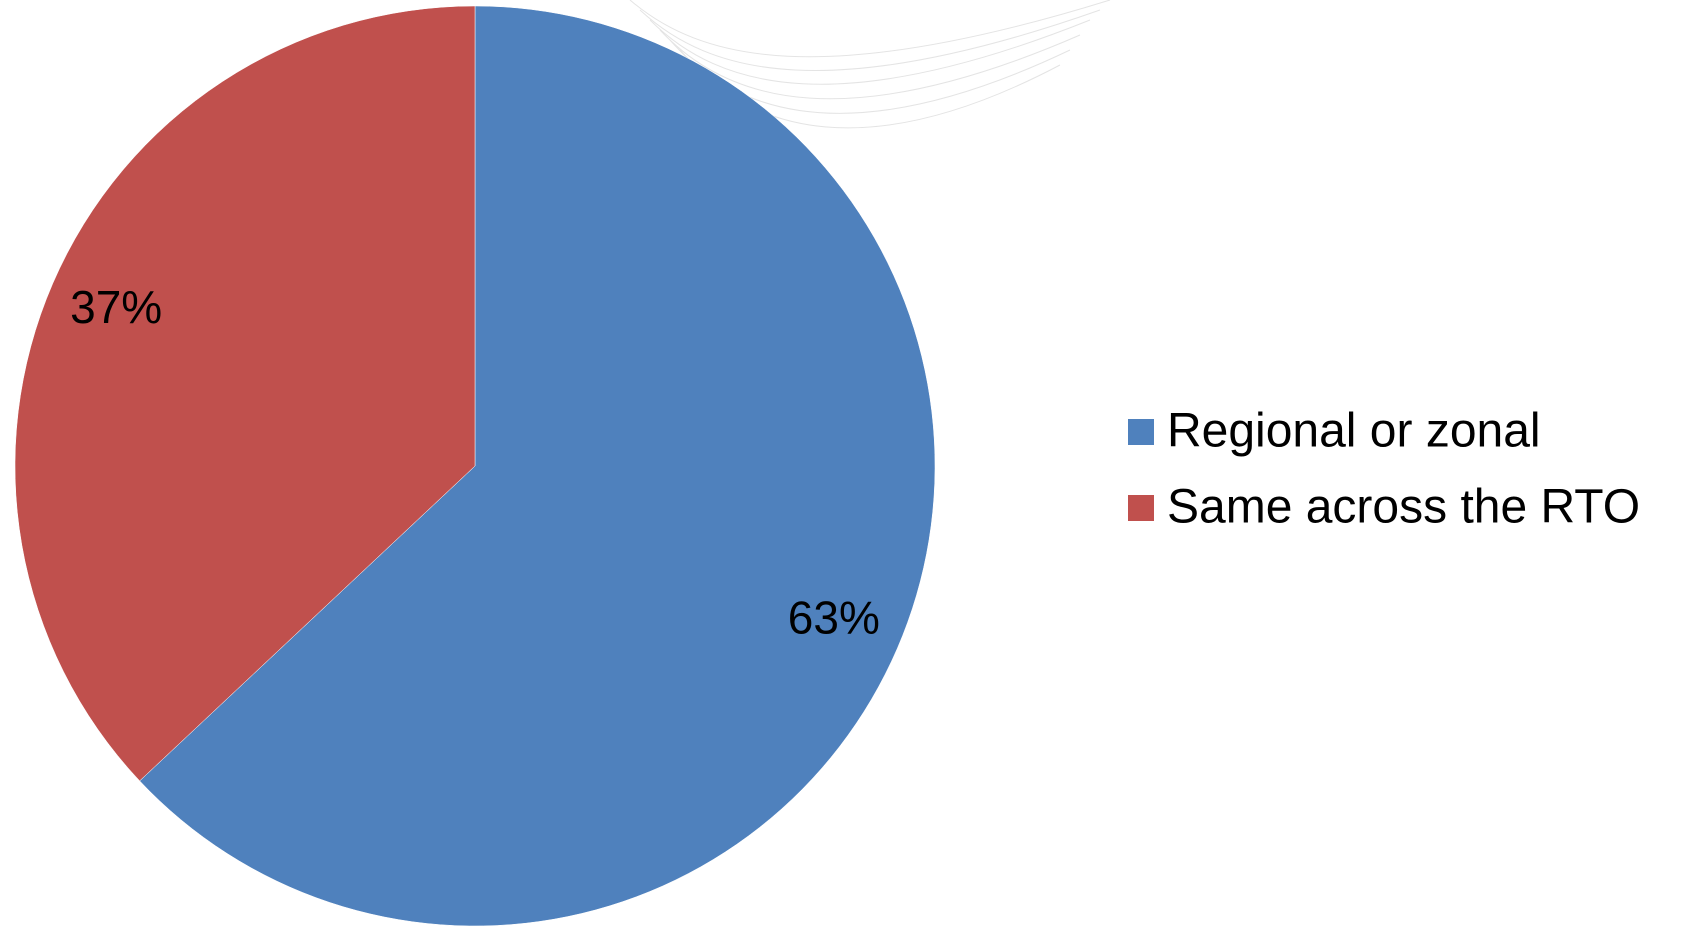 The width and height of the screenshot is (1698, 927). I want to click on data-label: 37%, so click(116, 307).